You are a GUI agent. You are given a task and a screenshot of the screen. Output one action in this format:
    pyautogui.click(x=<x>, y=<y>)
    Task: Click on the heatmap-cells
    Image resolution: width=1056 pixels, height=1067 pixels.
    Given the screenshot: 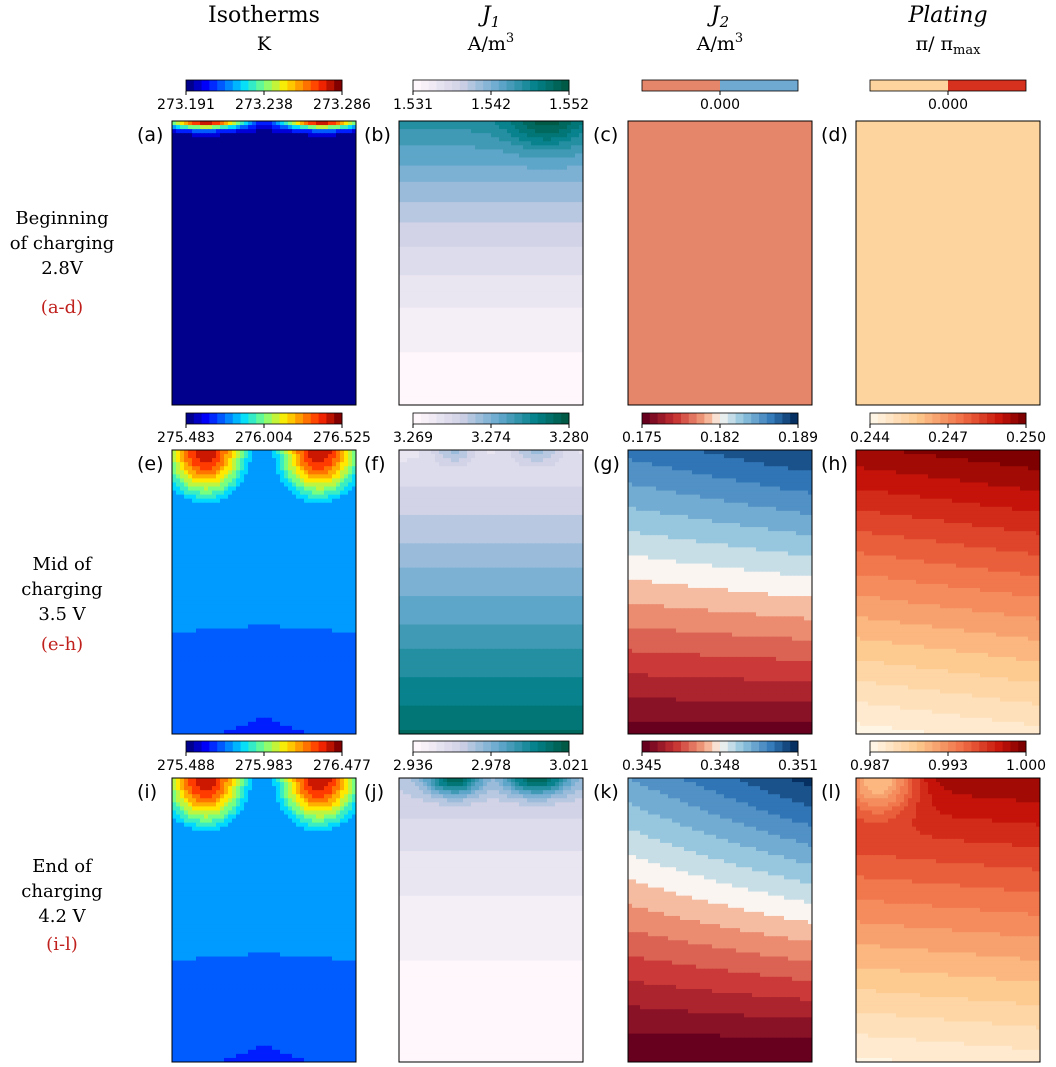 What is the action you would take?
    pyautogui.click(x=264, y=263)
    